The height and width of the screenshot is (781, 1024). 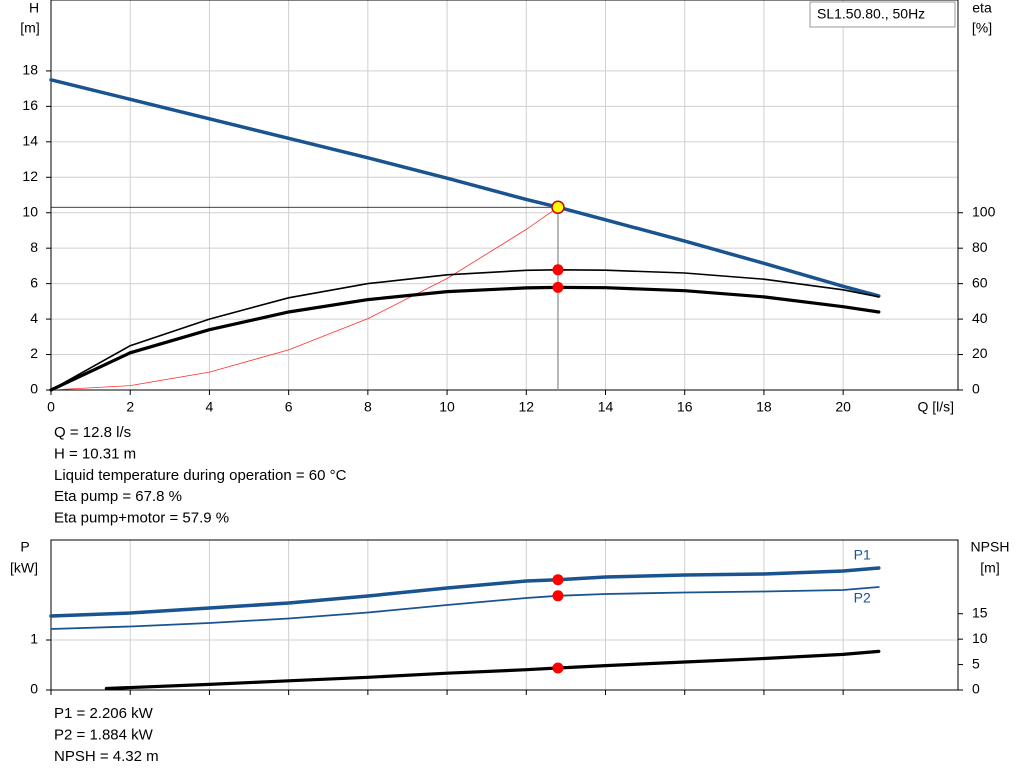 What do you see at coordinates (24, 547) in the screenshot?
I see `y-axis-label: P` at bounding box center [24, 547].